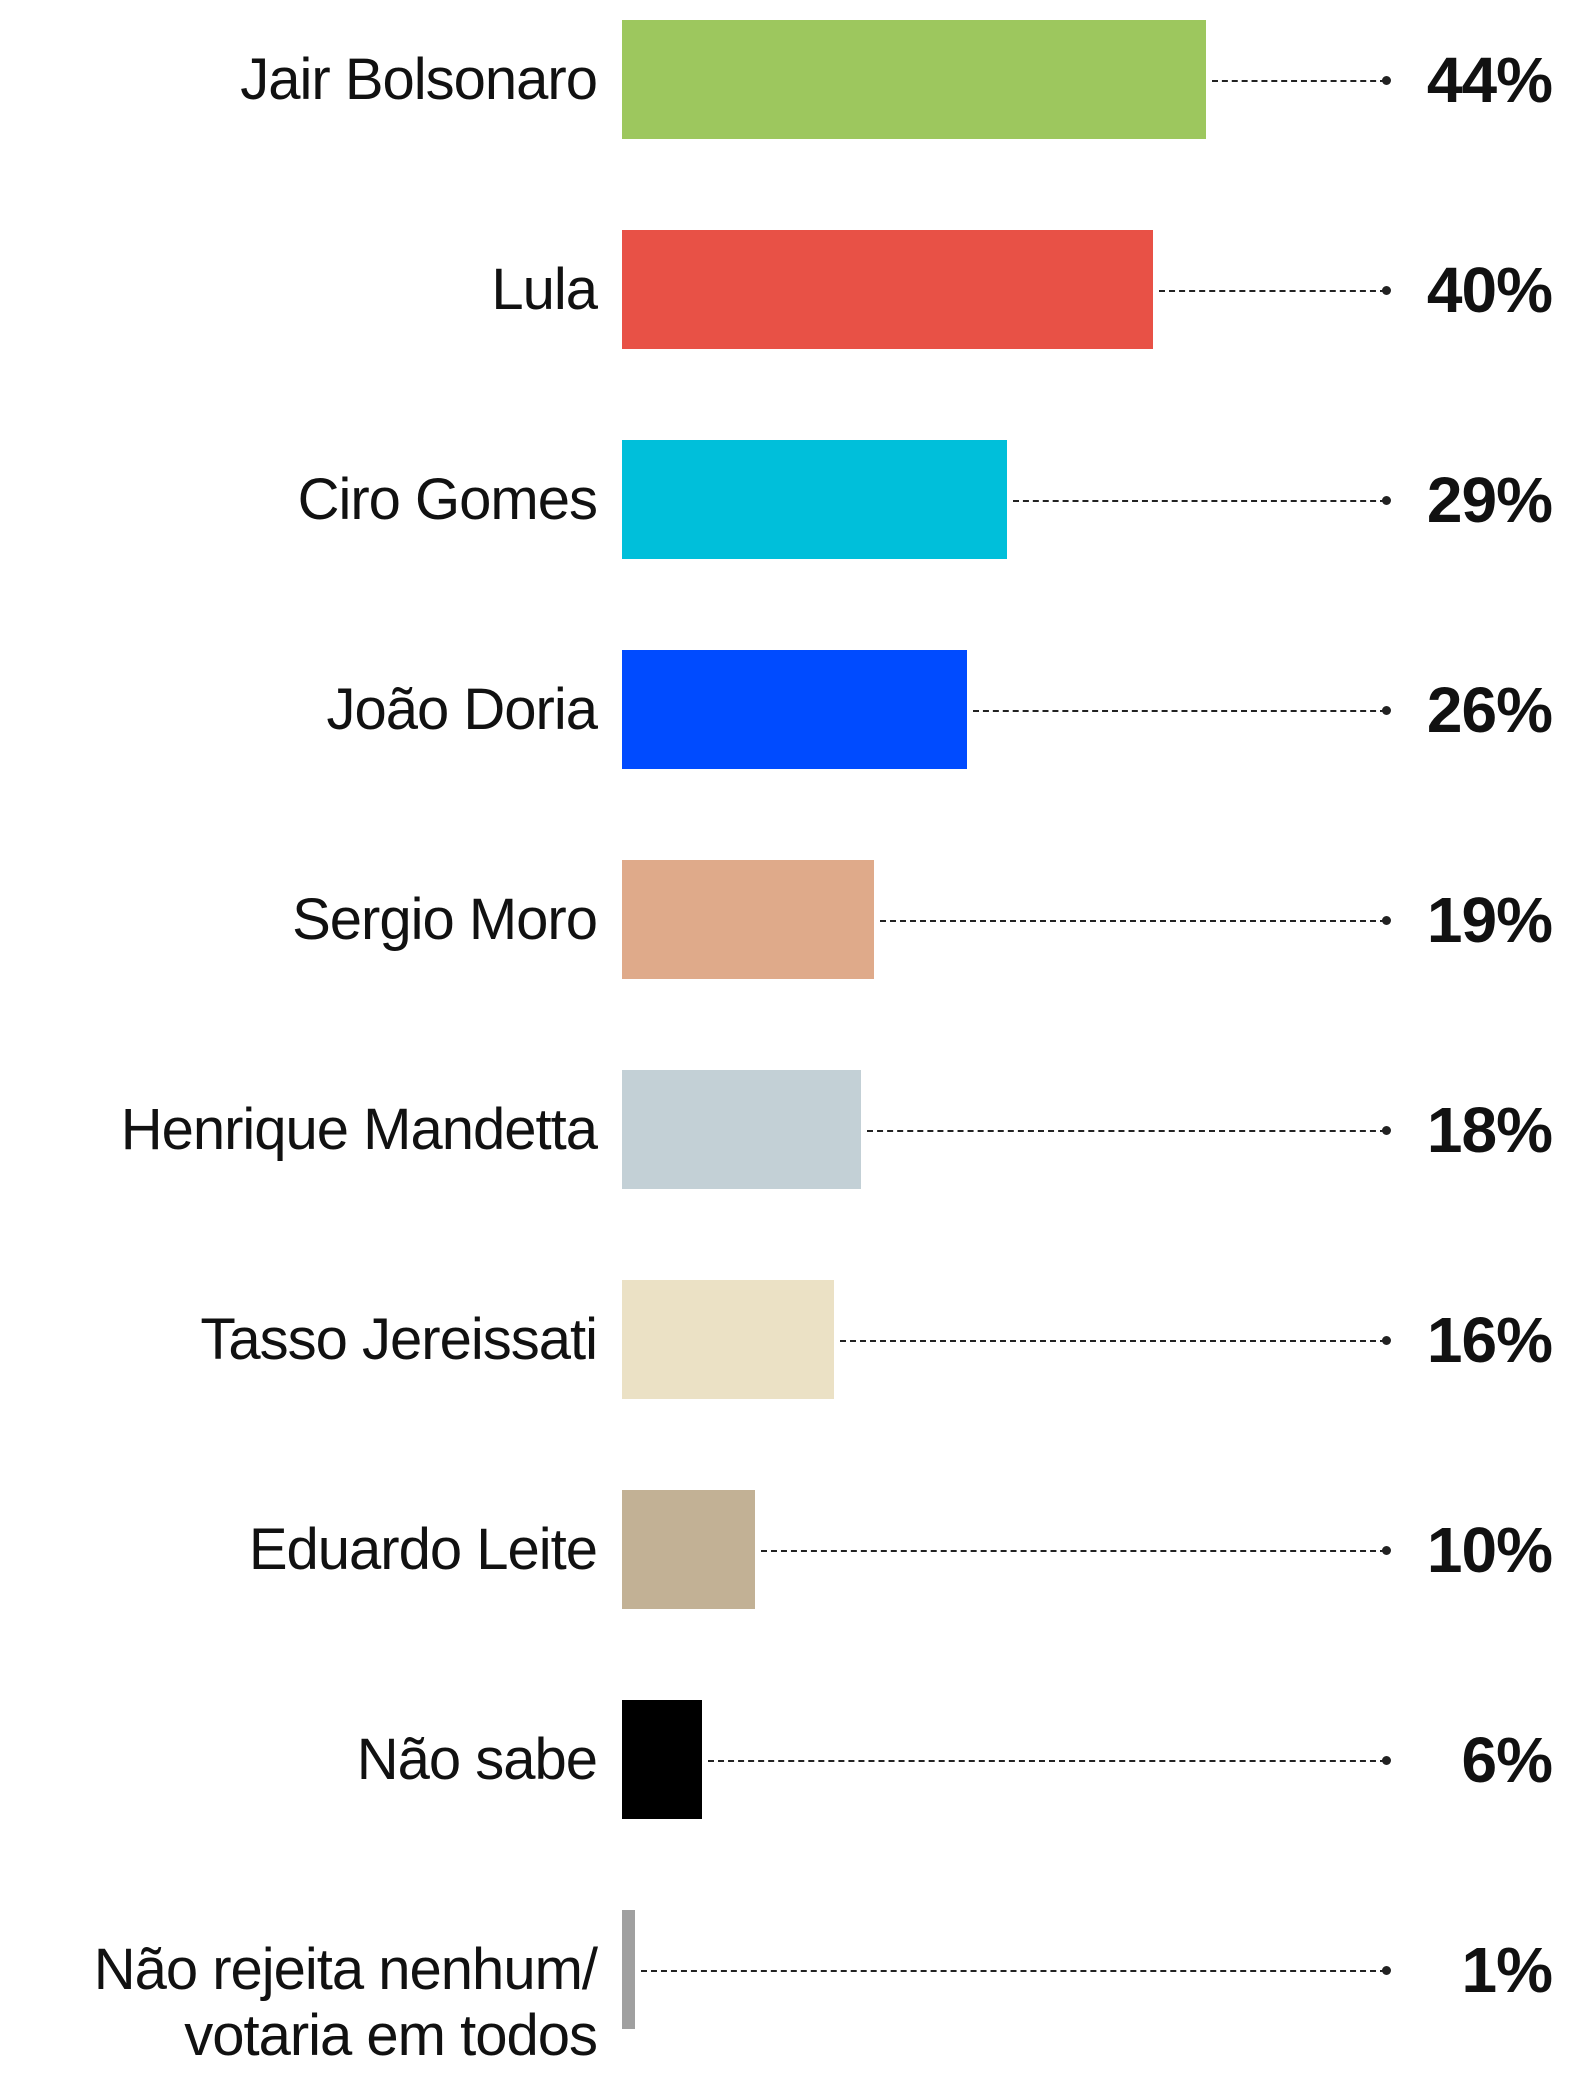 The width and height of the screenshot is (1572, 2090). What do you see at coordinates (1489, 290) in the screenshot?
I see `value-label: 40%` at bounding box center [1489, 290].